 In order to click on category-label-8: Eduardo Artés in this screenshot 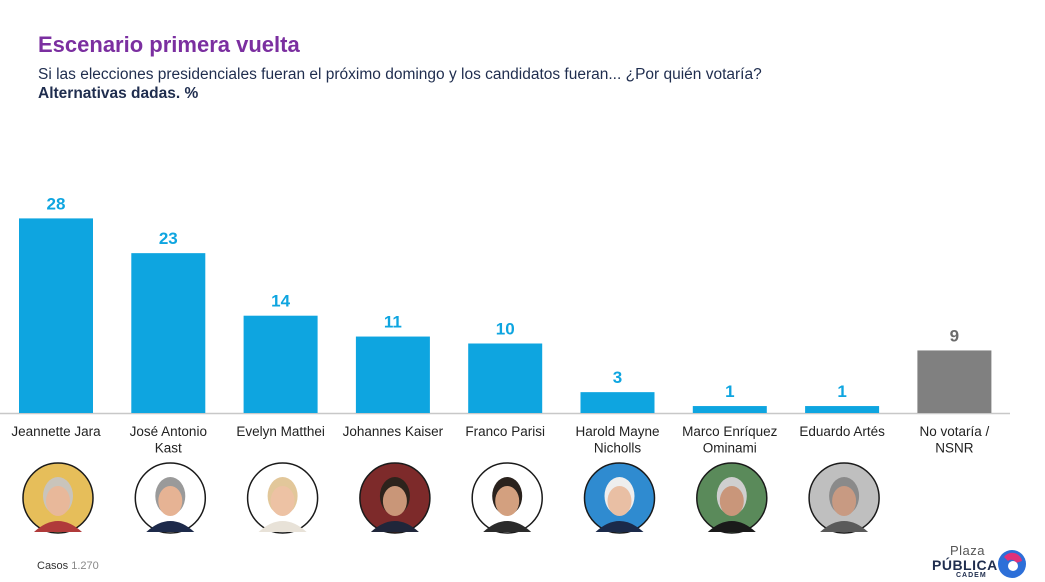, I will do `click(842, 431)`.